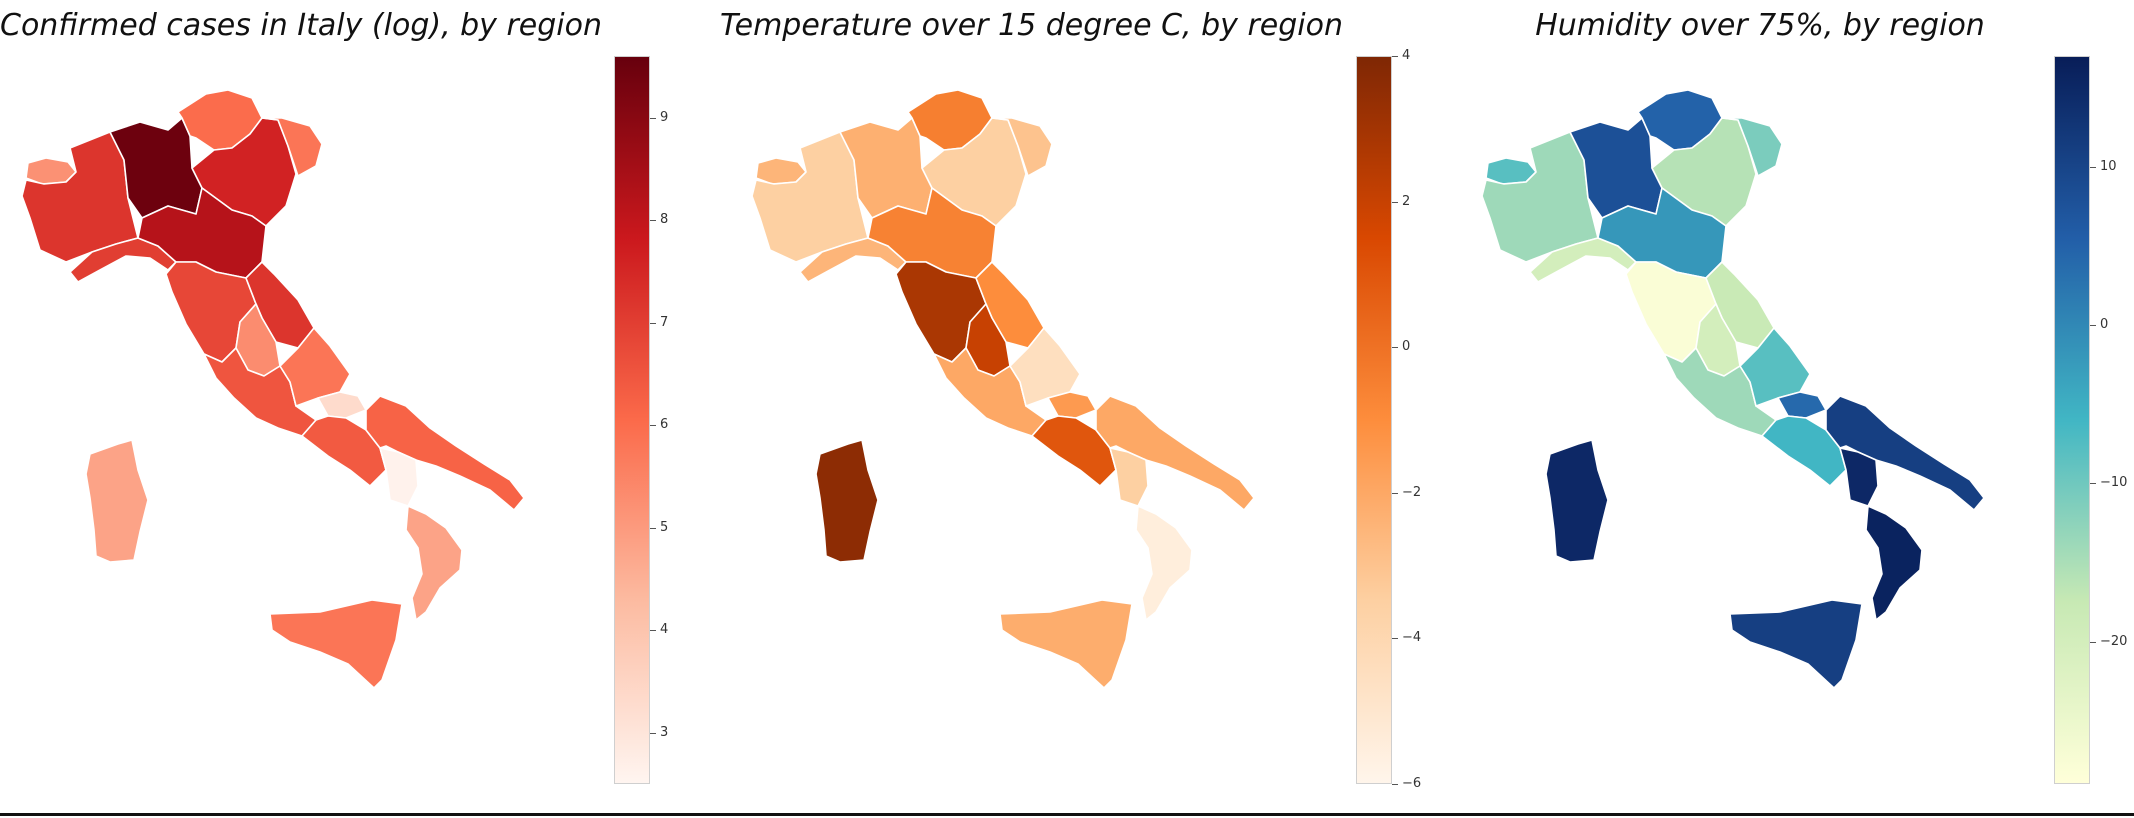 This screenshot has width=2134, height=818. What do you see at coordinates (2072, 420) in the screenshot?
I see `colorbar-humidity` at bounding box center [2072, 420].